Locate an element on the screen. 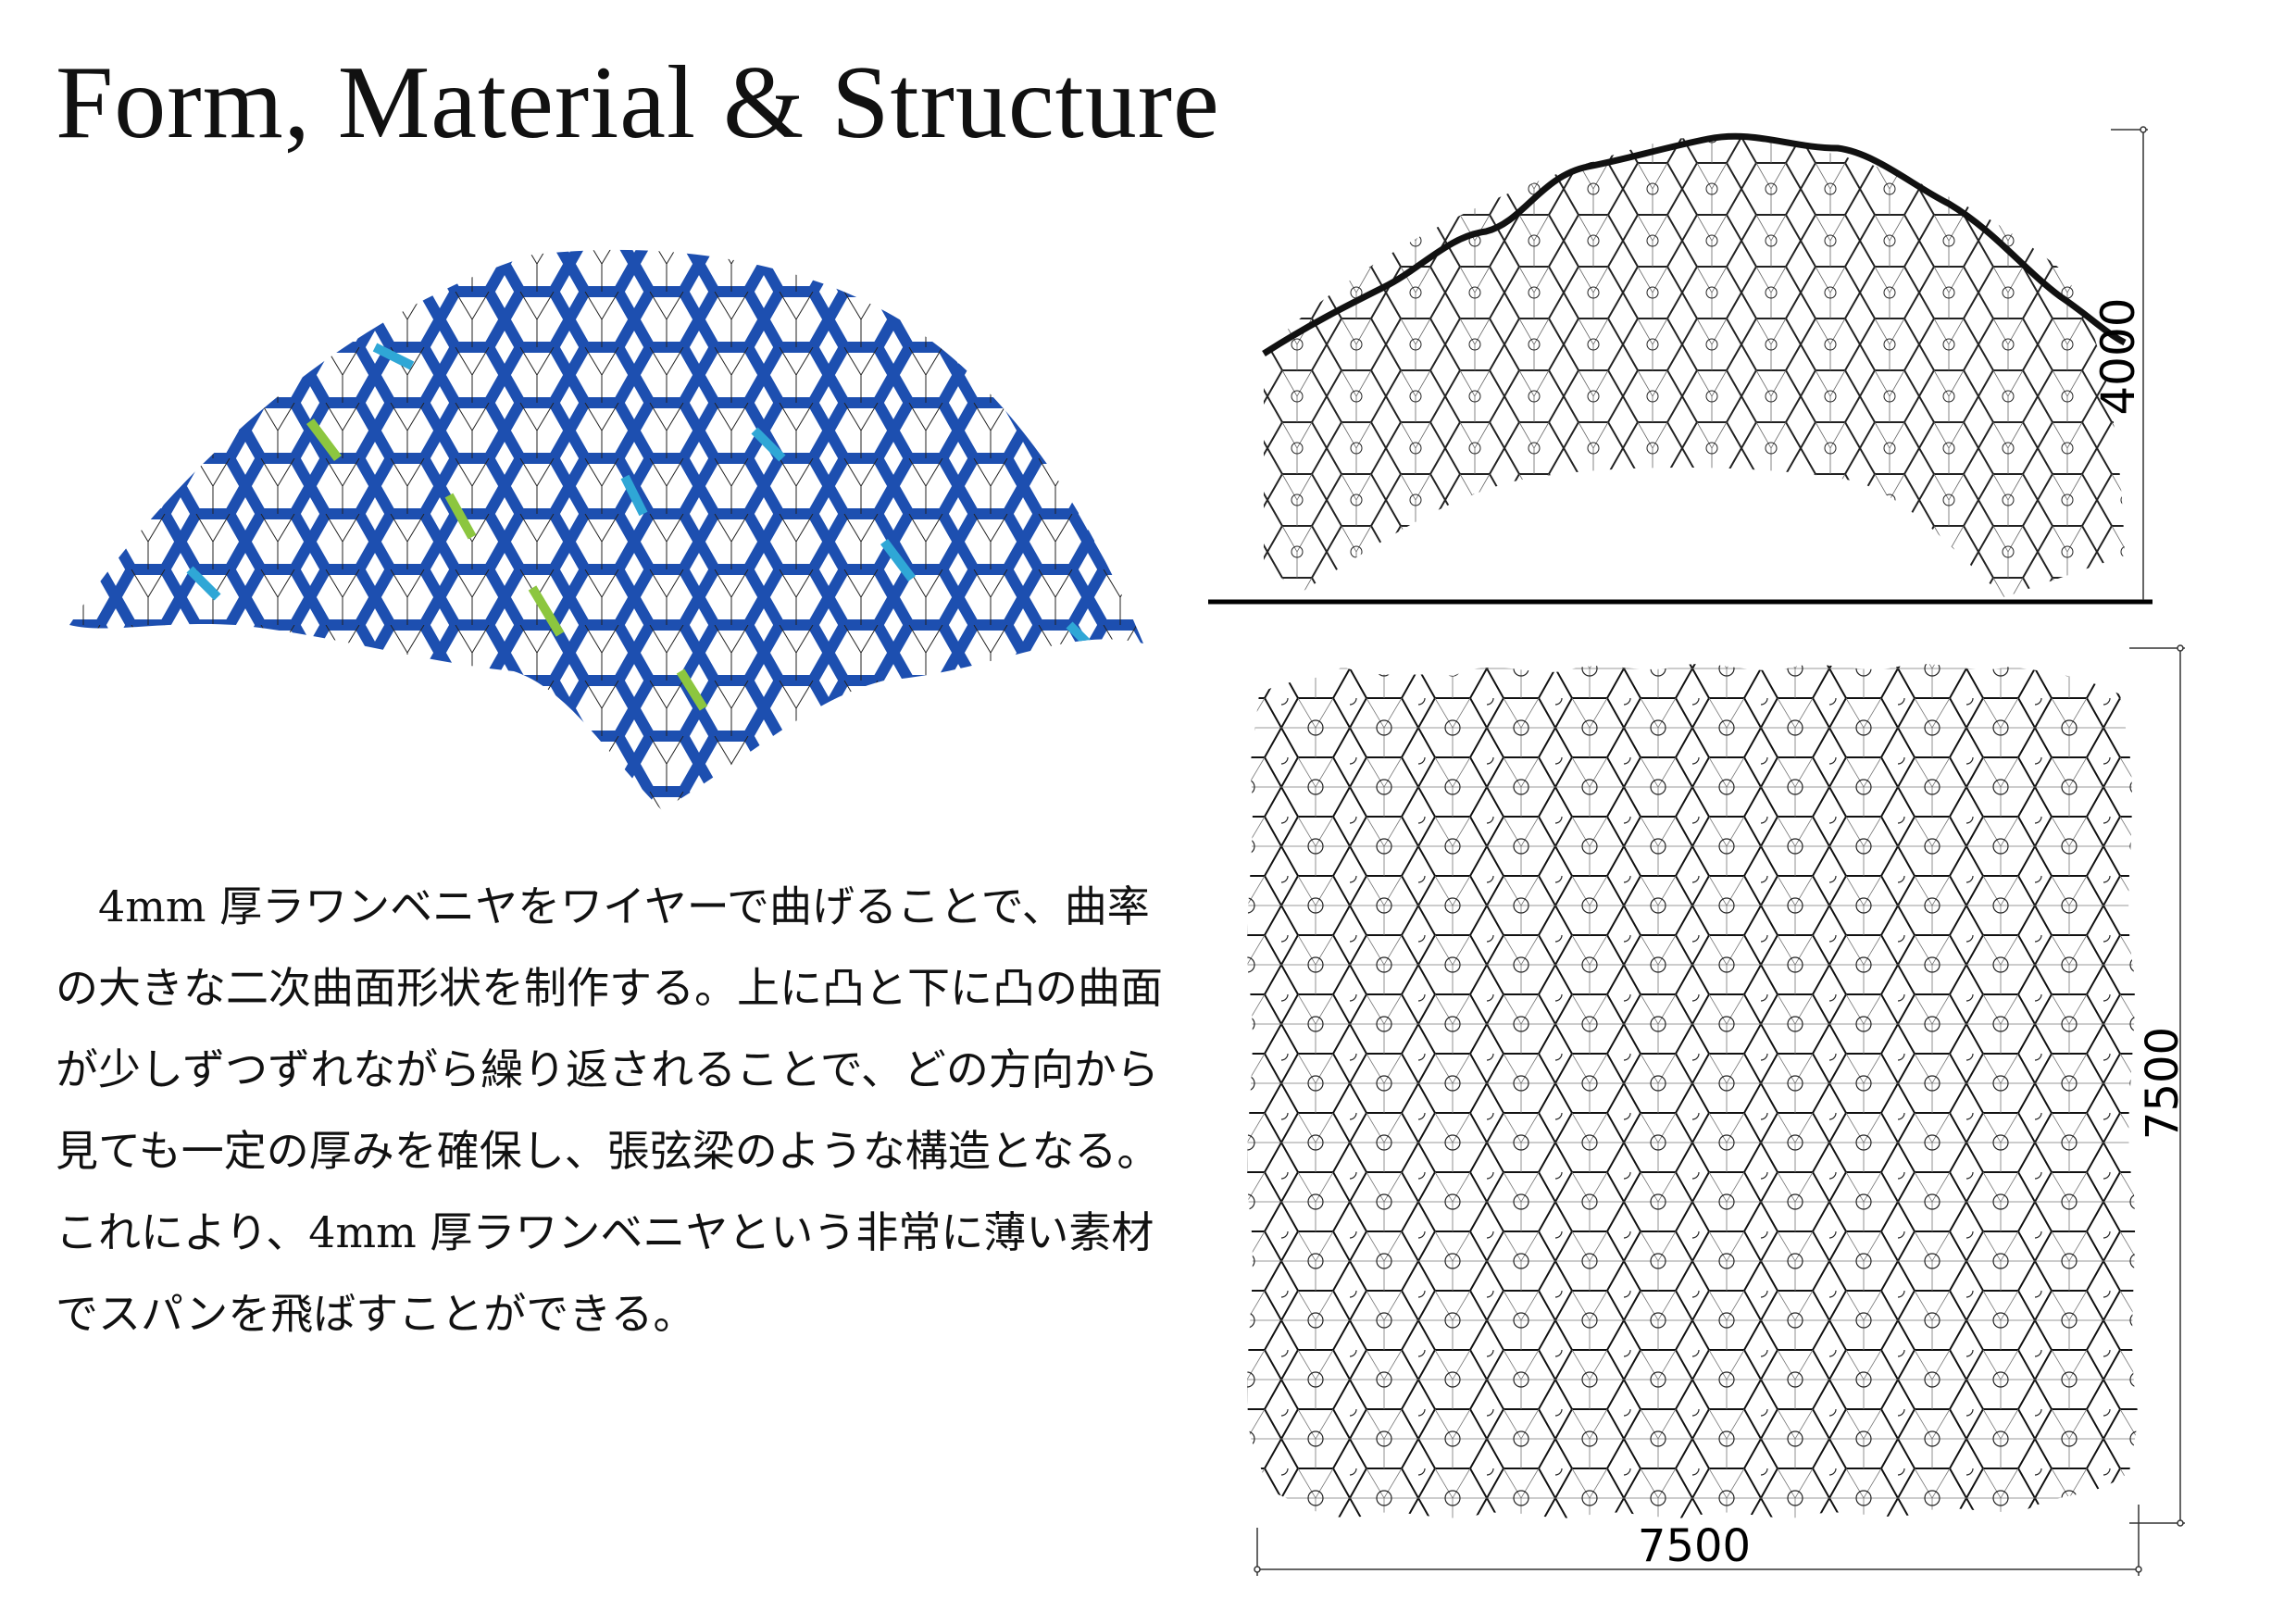 Image resolution: width=2296 pixels, height=1624 pixels. dome-edge-profile is located at coordinates (1694, 244).